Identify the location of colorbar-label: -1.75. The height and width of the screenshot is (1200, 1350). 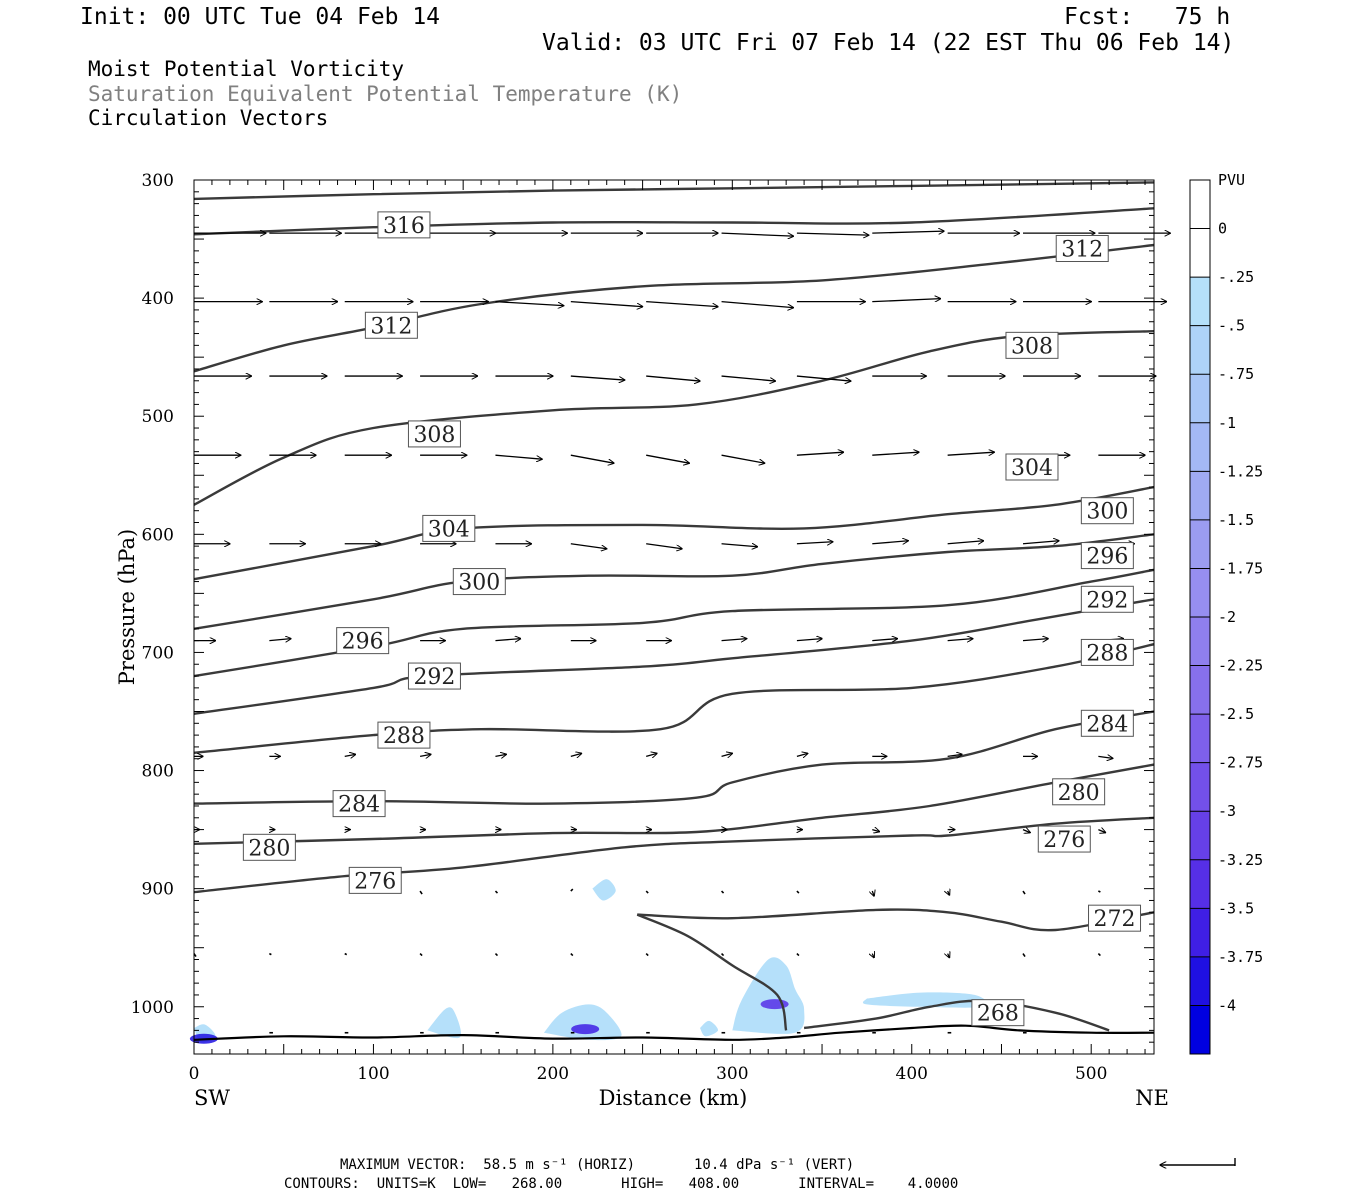
(1240, 568).